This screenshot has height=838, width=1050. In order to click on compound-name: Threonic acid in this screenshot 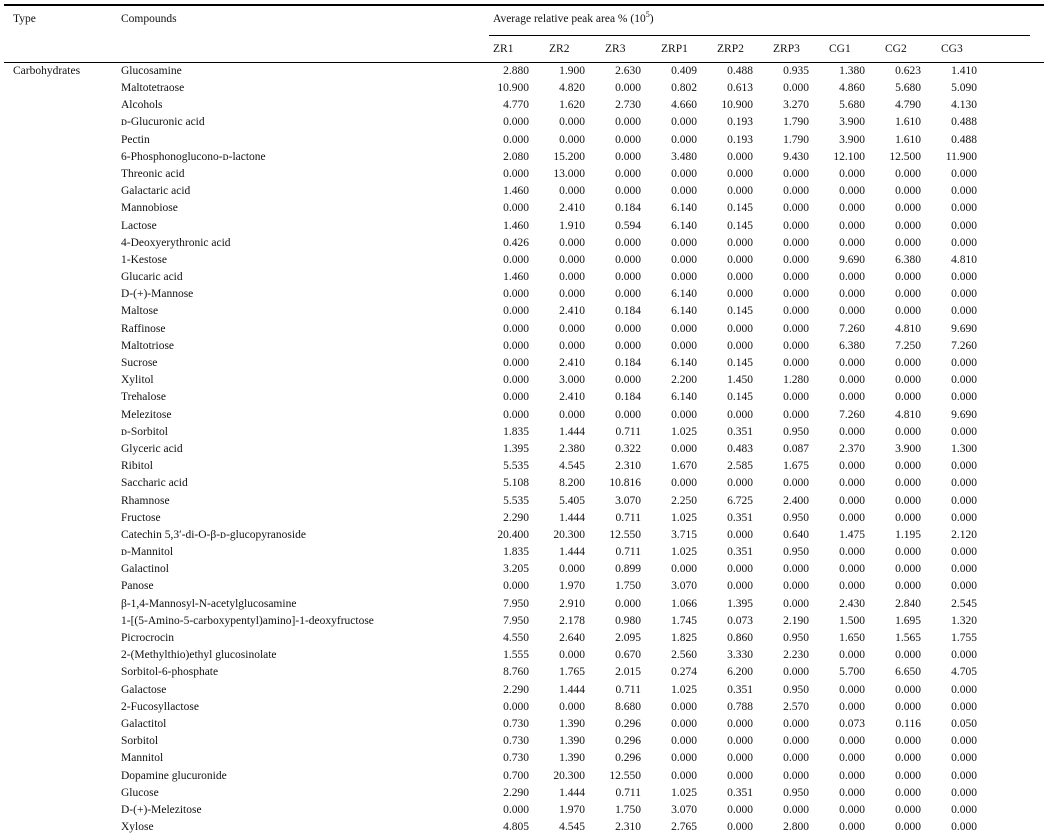, I will do `click(153, 173)`.